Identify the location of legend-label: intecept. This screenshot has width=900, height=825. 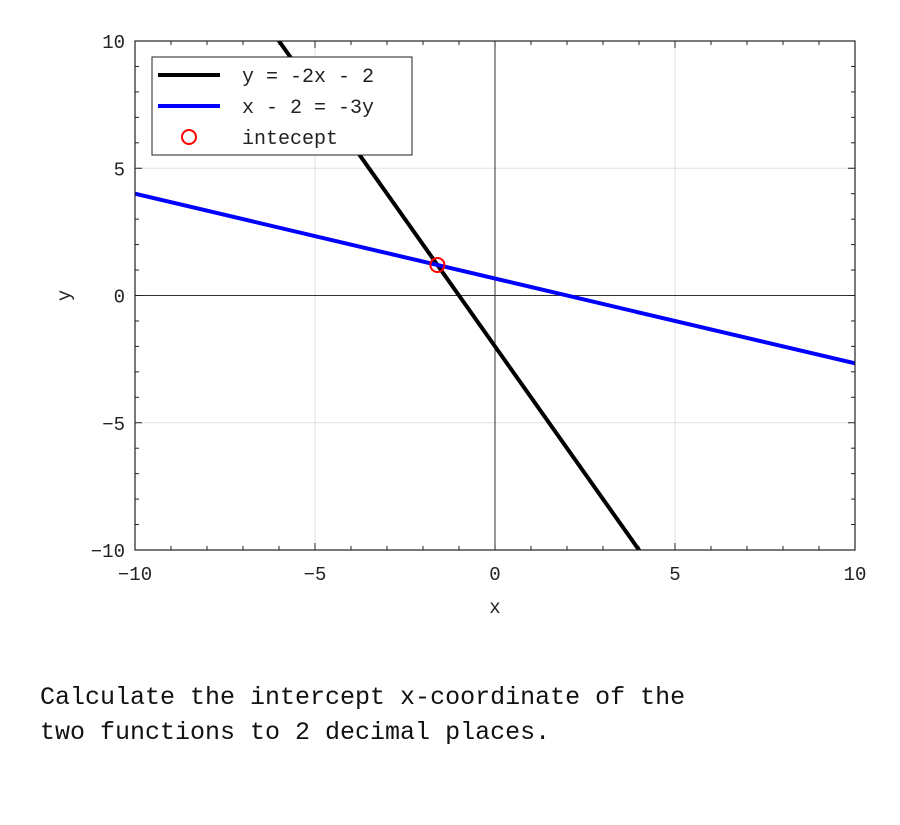
(290, 139).